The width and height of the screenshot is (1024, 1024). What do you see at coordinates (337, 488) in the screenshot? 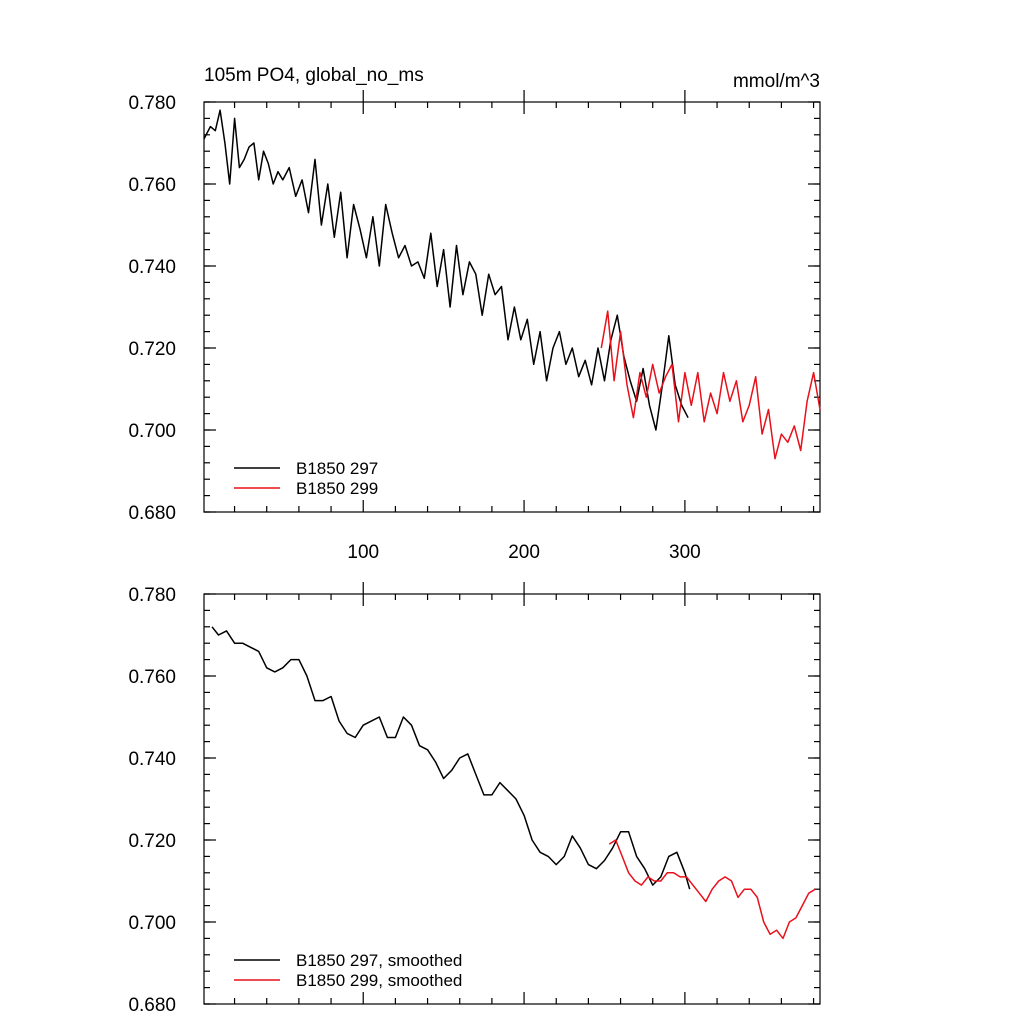
I see `legend-label-2: B1850 299` at bounding box center [337, 488].